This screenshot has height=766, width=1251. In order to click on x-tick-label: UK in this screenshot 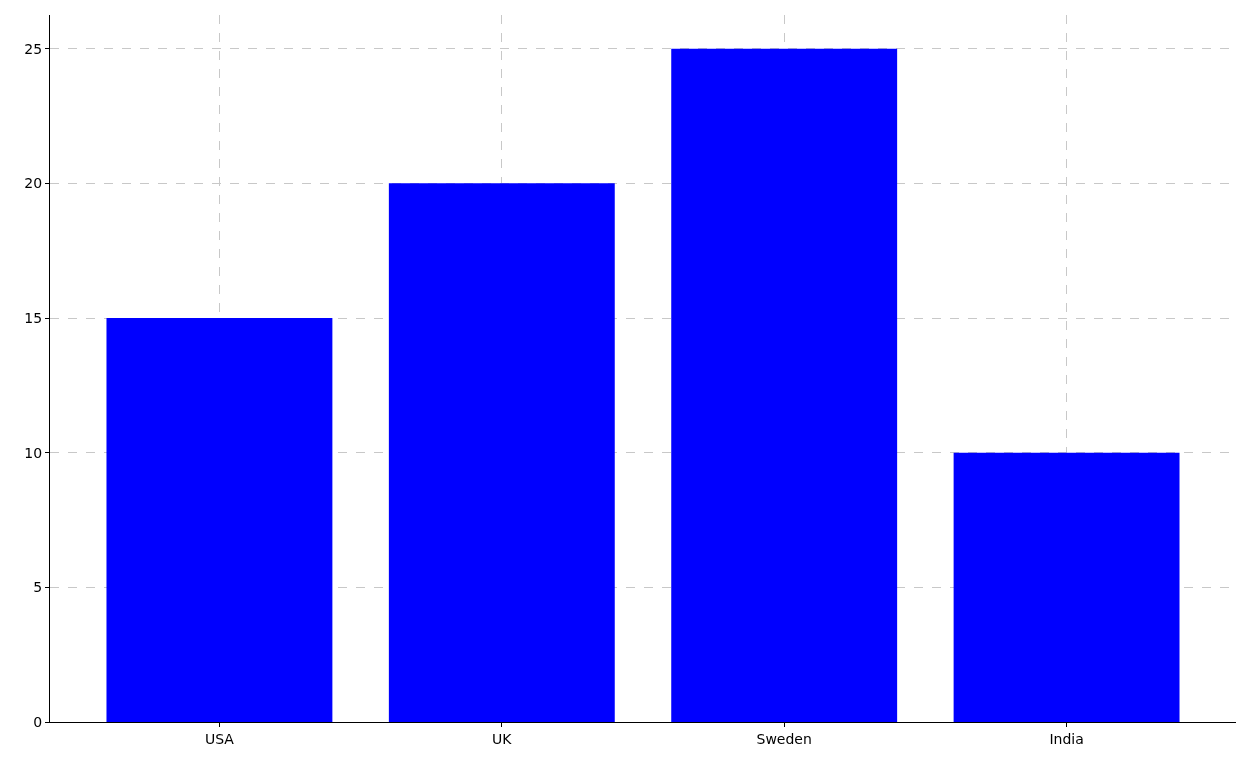, I will do `click(502, 738)`.